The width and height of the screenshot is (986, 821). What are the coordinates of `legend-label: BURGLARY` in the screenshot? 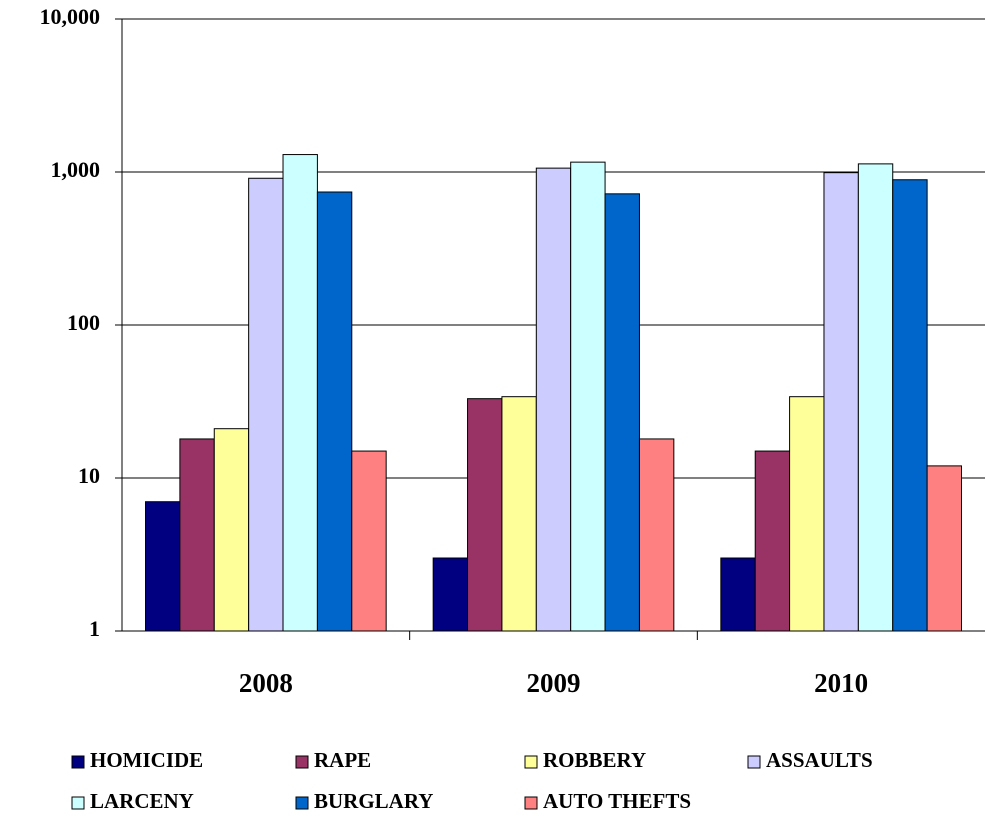 It's located at (373, 801).